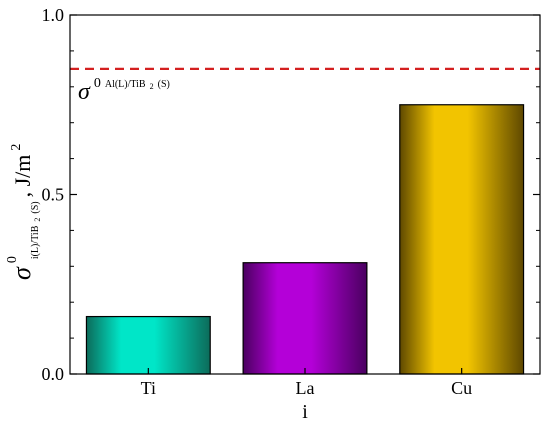 This screenshot has height=429, width=550. I want to click on reference-label-subscript-number: 2, so click(152, 86).